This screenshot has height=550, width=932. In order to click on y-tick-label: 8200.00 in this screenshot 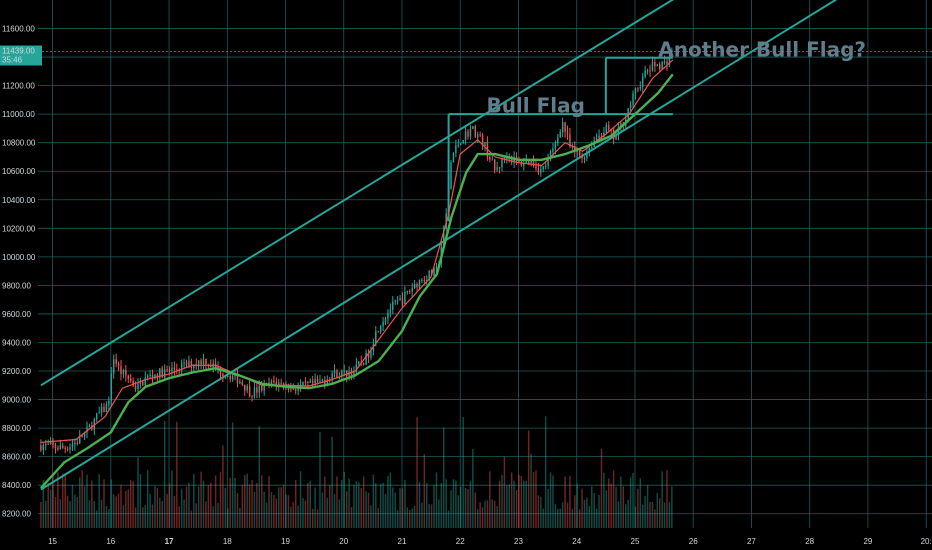, I will do `click(16, 514)`.